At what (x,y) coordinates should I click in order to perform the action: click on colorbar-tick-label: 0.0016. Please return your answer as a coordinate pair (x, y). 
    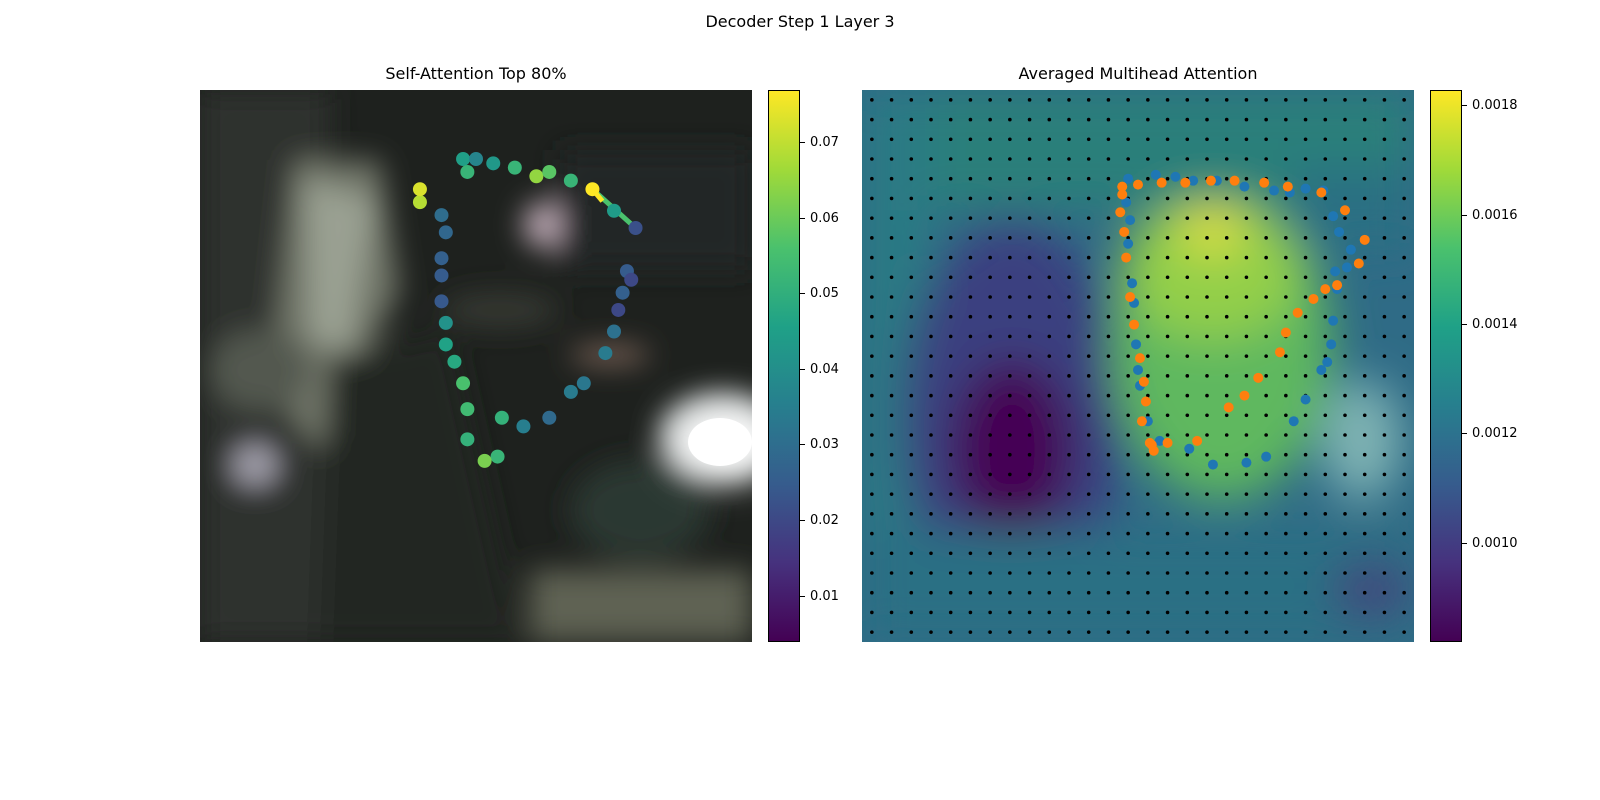
    Looking at the image, I should click on (1490, 215).